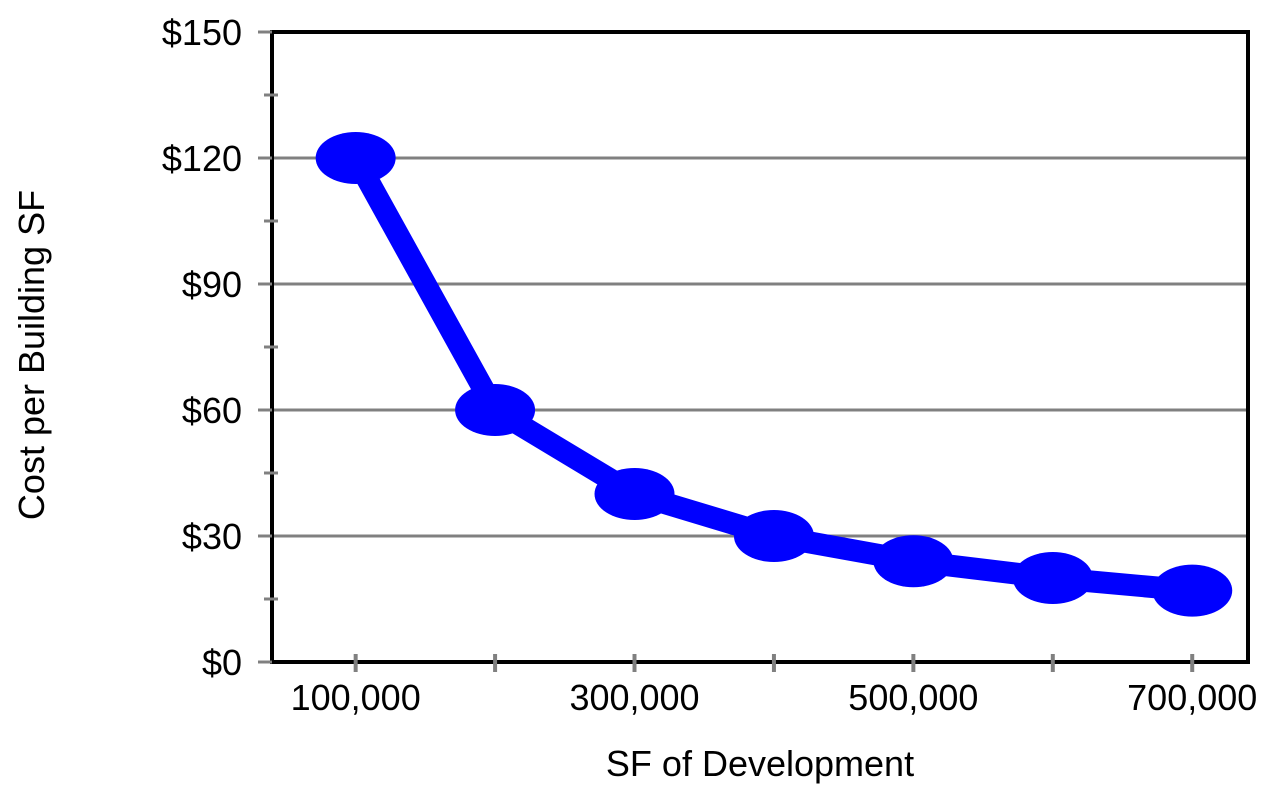 This screenshot has height=786, width=1264. What do you see at coordinates (212, 410) in the screenshot?
I see `y-tick-label: $60` at bounding box center [212, 410].